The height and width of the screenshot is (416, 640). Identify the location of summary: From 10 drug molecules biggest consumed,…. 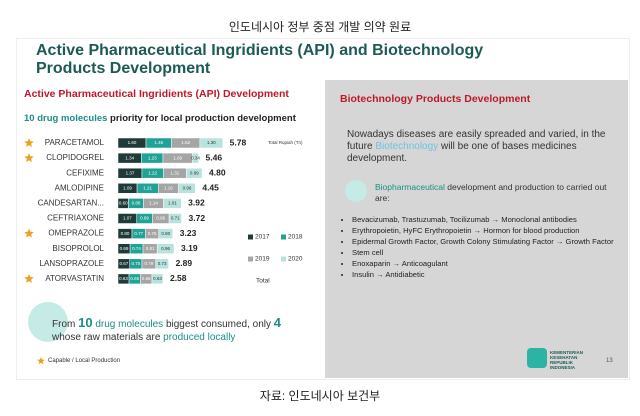
(182, 330).